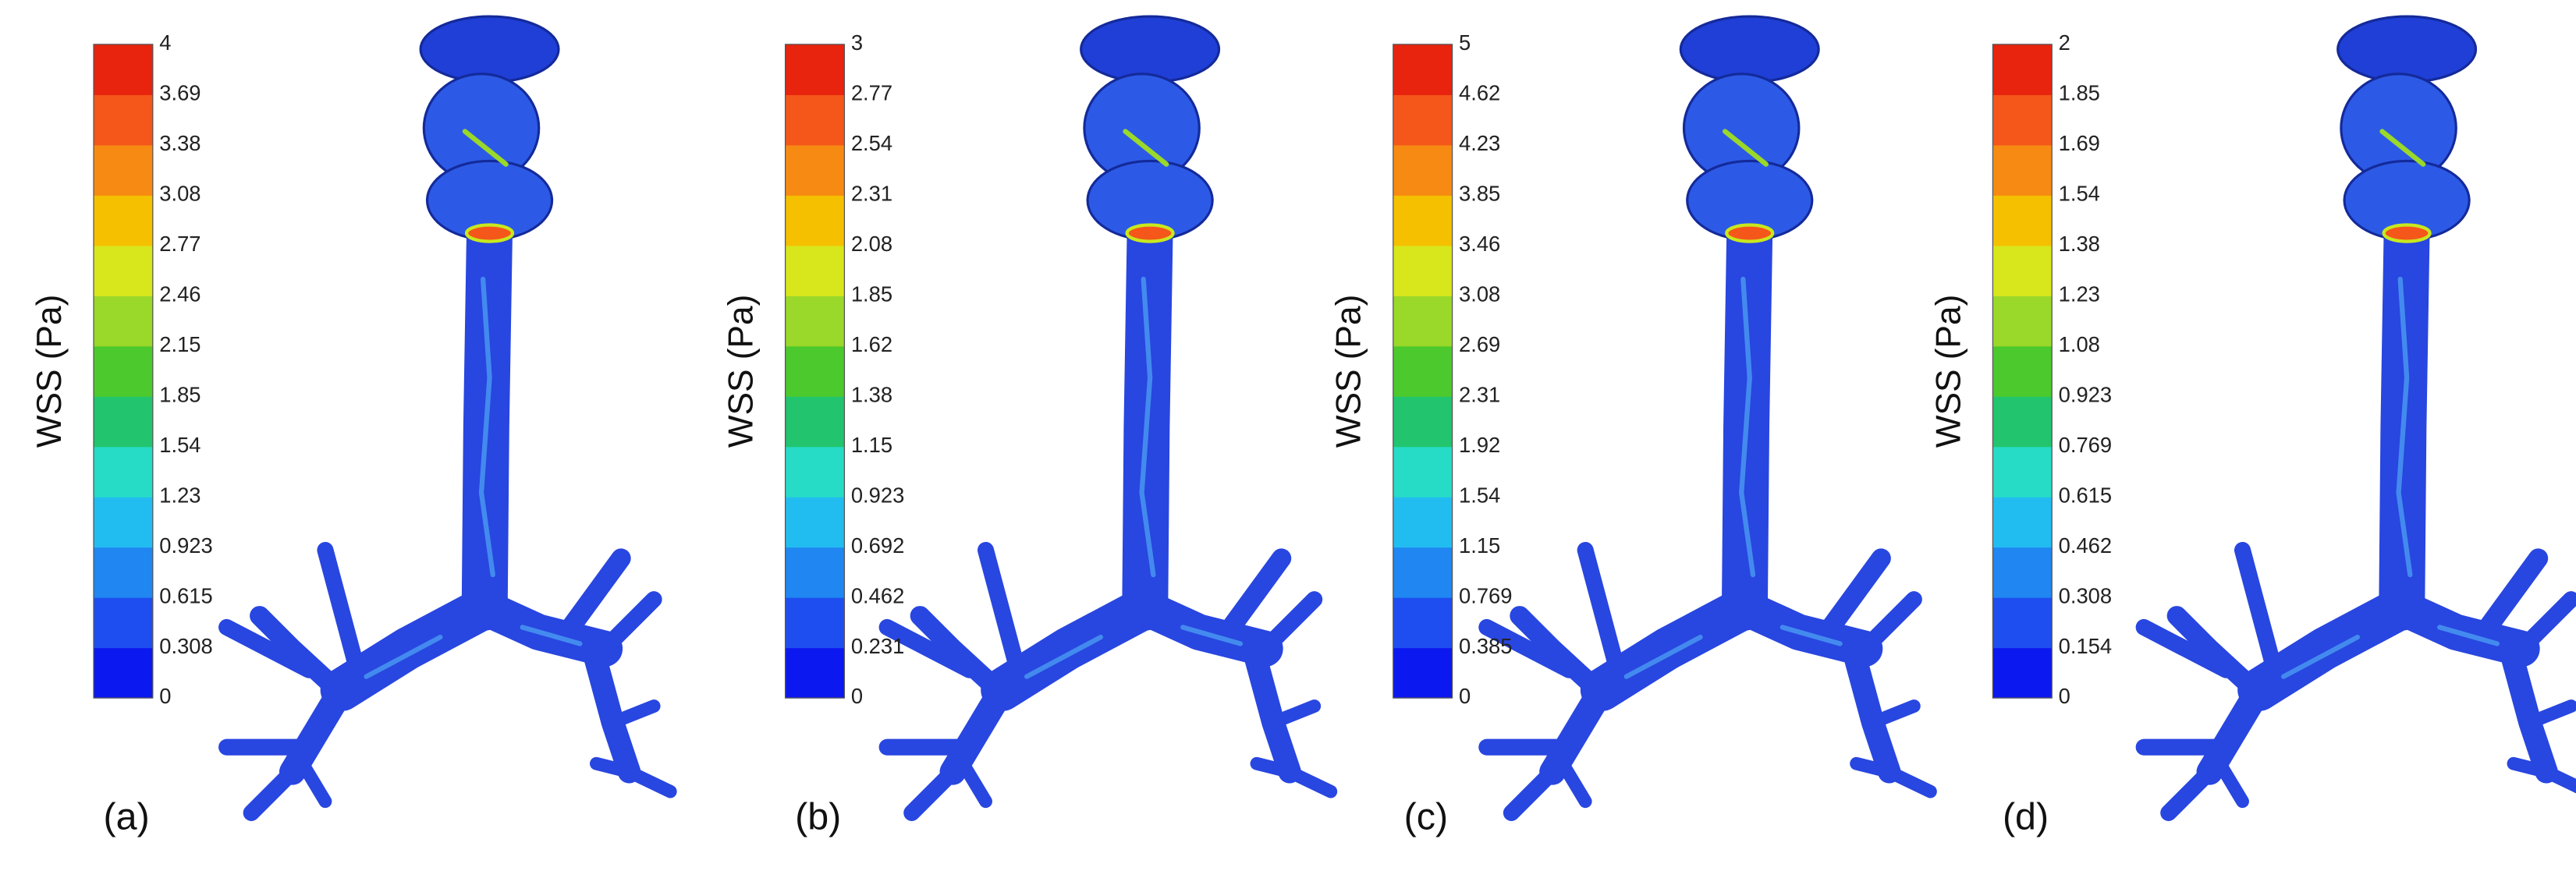 The width and height of the screenshot is (2576, 871). I want to click on colorbar-tick-label: 2.46, so click(179, 293).